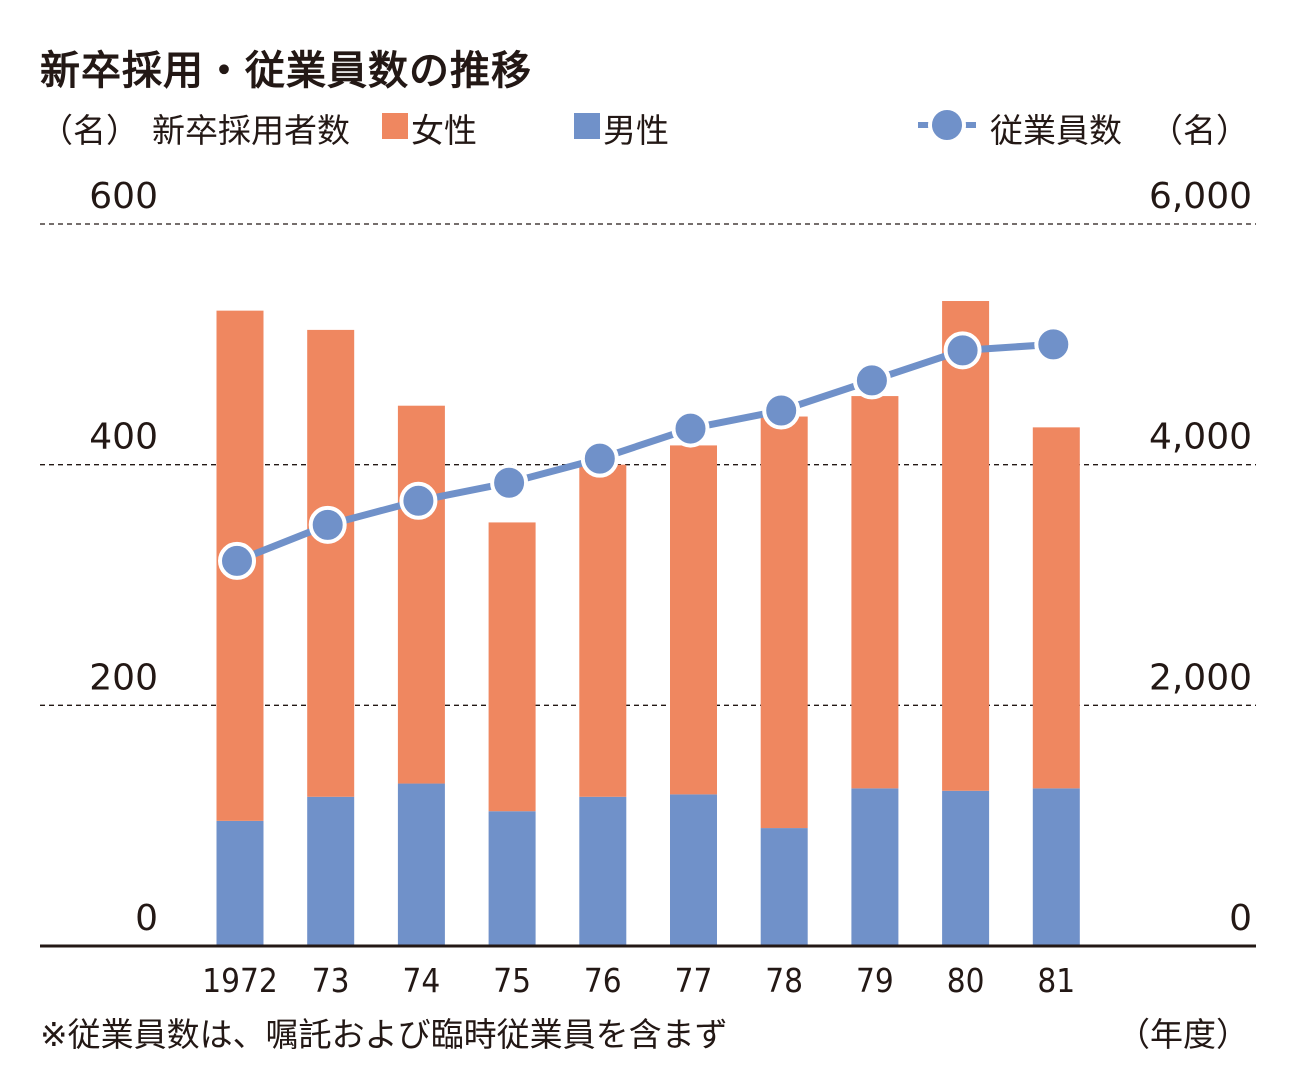 The width and height of the screenshot is (1297, 1090). Describe the element at coordinates (694, 980) in the screenshot. I see `x-tick-label: 77` at that location.